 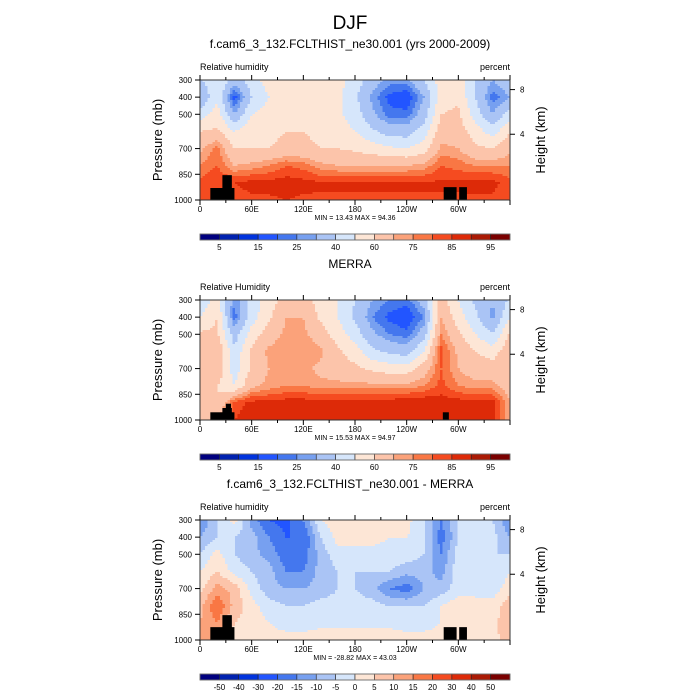 What do you see at coordinates (522, 354) in the screenshot?
I see `right-tick-label: 4` at bounding box center [522, 354].